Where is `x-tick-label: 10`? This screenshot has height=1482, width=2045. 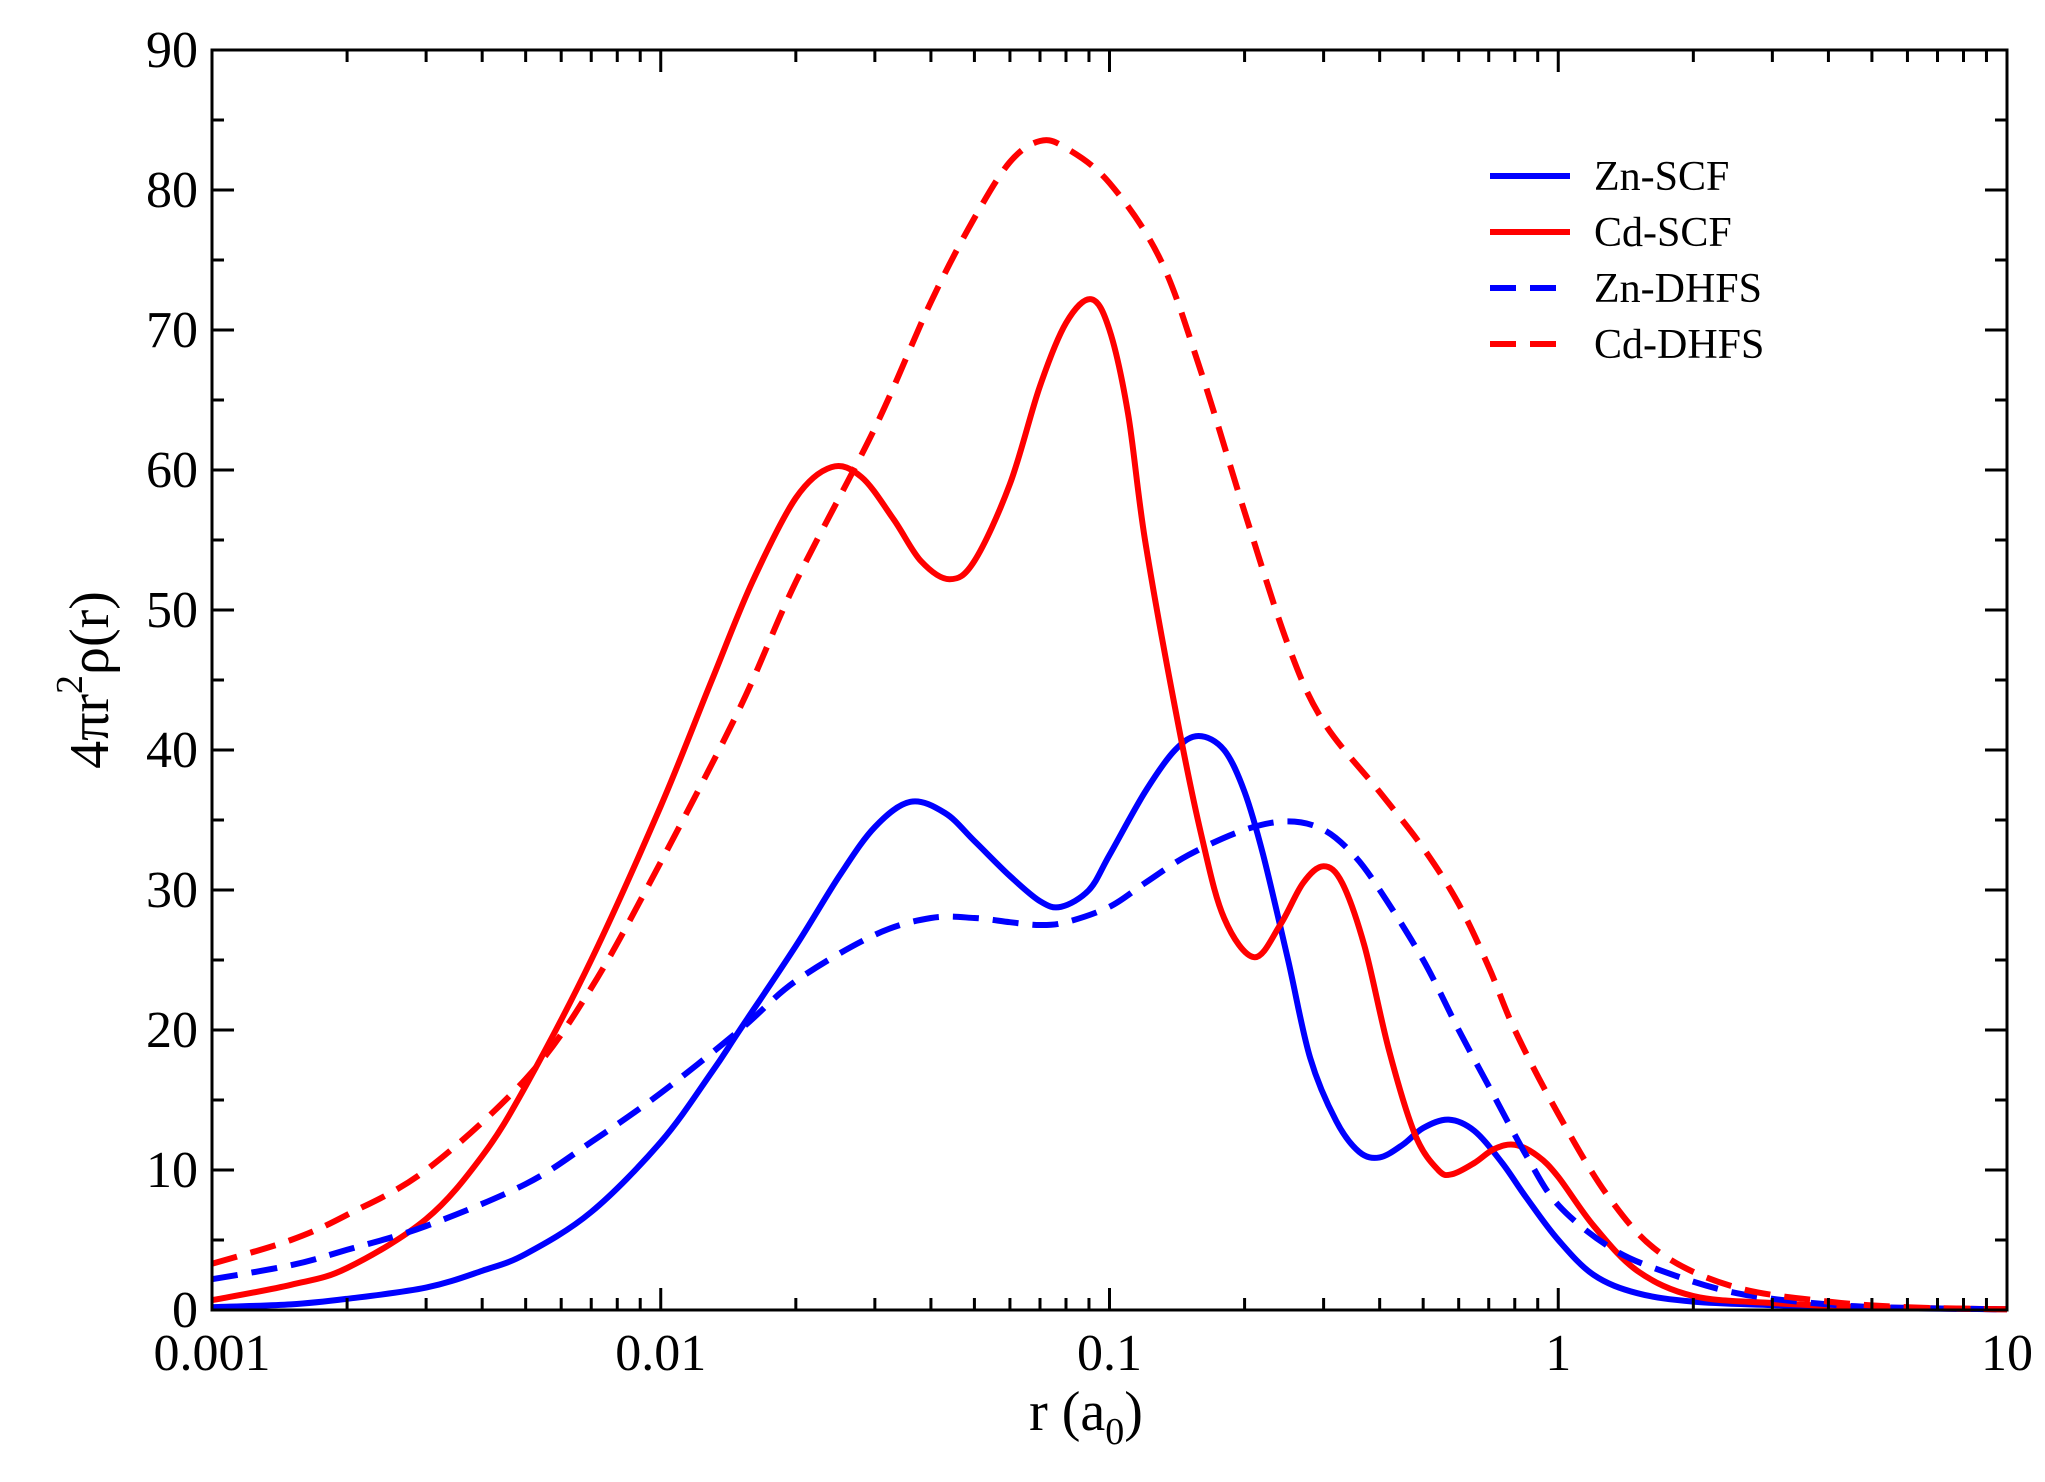
x-tick-label: 10 is located at coordinates (2007, 1353).